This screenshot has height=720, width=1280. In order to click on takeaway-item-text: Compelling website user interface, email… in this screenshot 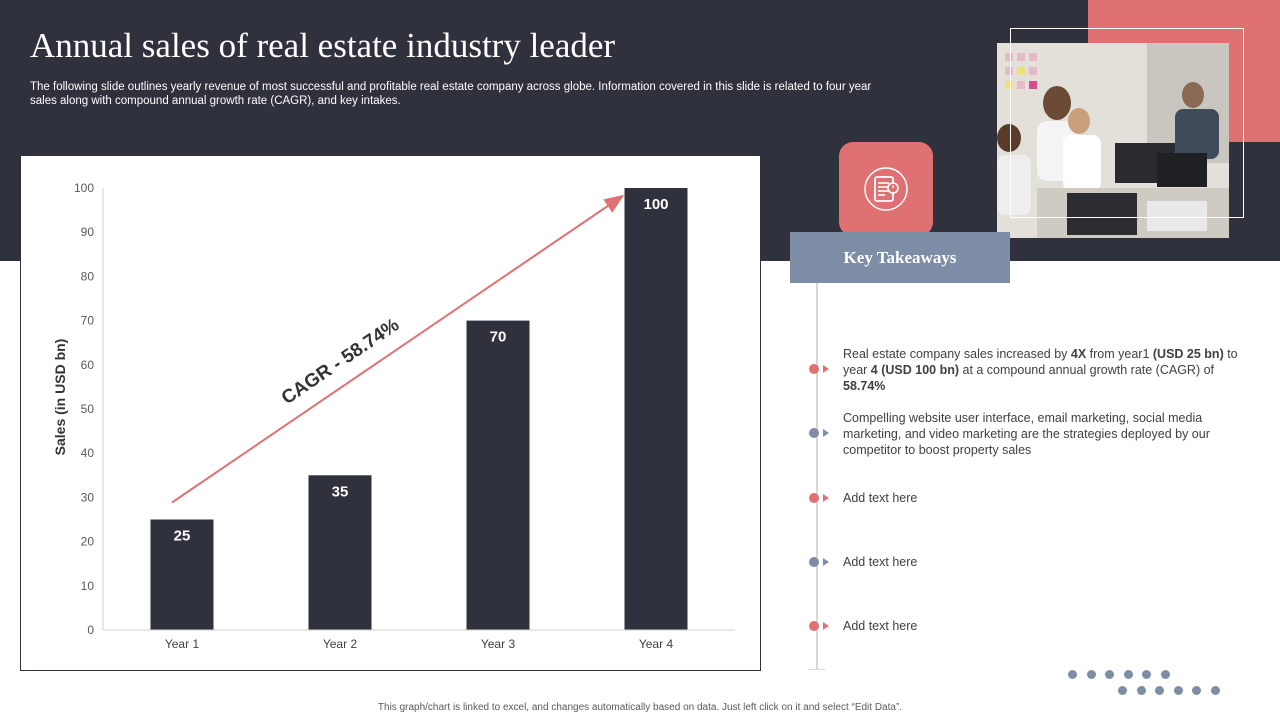, I will do `click(1043, 434)`.